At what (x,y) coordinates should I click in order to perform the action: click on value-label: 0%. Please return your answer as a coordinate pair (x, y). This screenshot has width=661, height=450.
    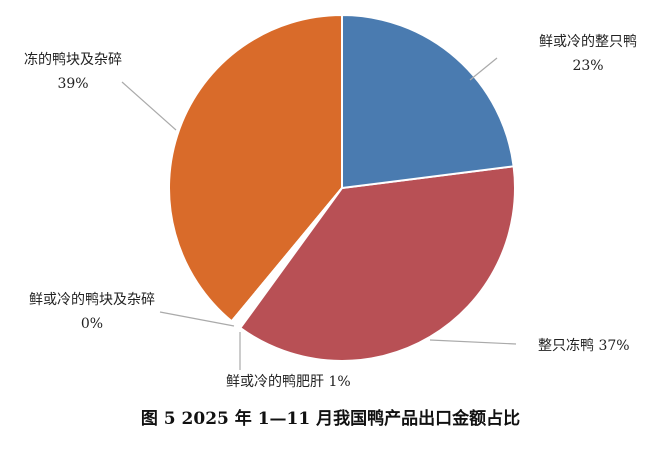
    Looking at the image, I should click on (92, 324).